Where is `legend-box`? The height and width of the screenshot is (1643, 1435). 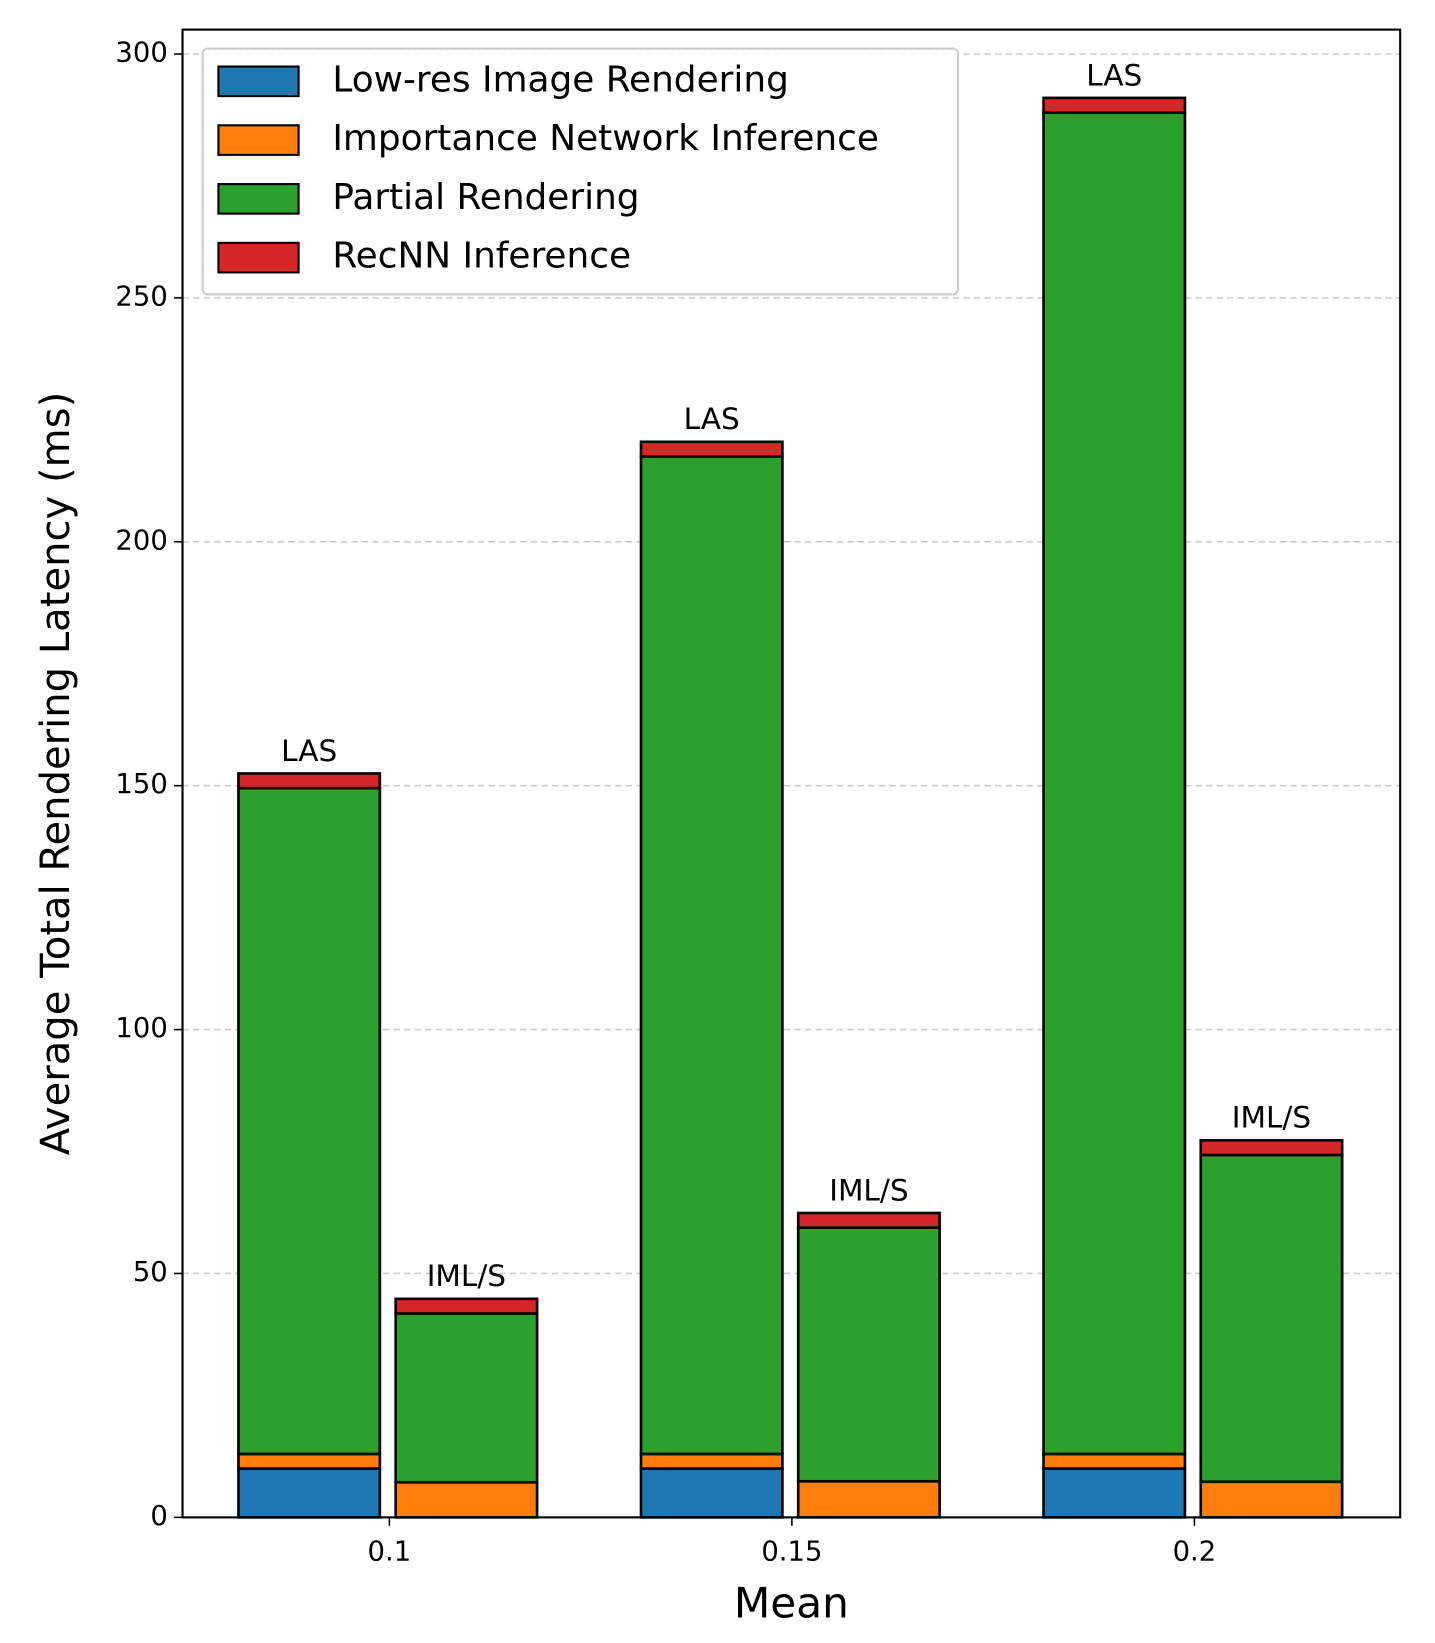 legend-box is located at coordinates (580, 171).